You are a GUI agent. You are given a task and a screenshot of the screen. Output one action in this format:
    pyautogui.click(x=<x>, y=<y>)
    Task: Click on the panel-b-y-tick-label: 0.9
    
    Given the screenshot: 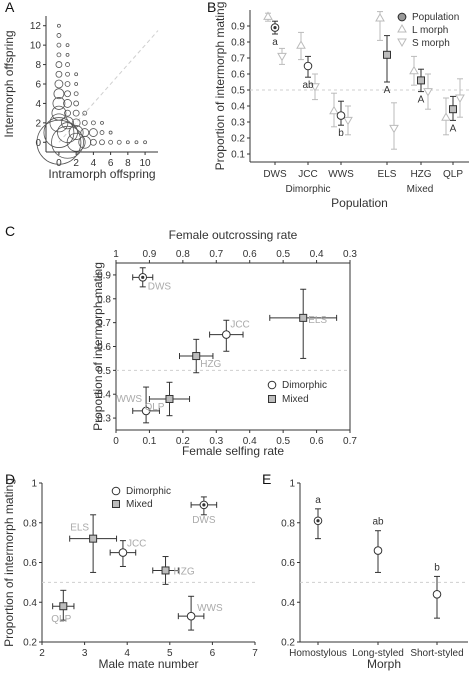 What is the action you would take?
    pyautogui.click(x=238, y=27)
    